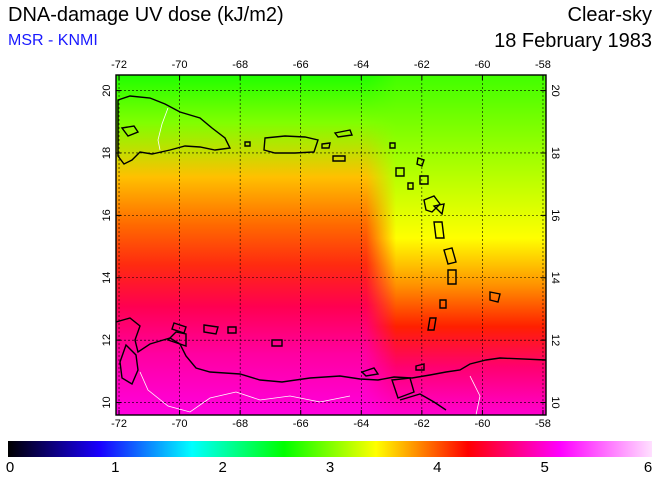  I want to click on lat-label-right: 10, so click(555, 402).